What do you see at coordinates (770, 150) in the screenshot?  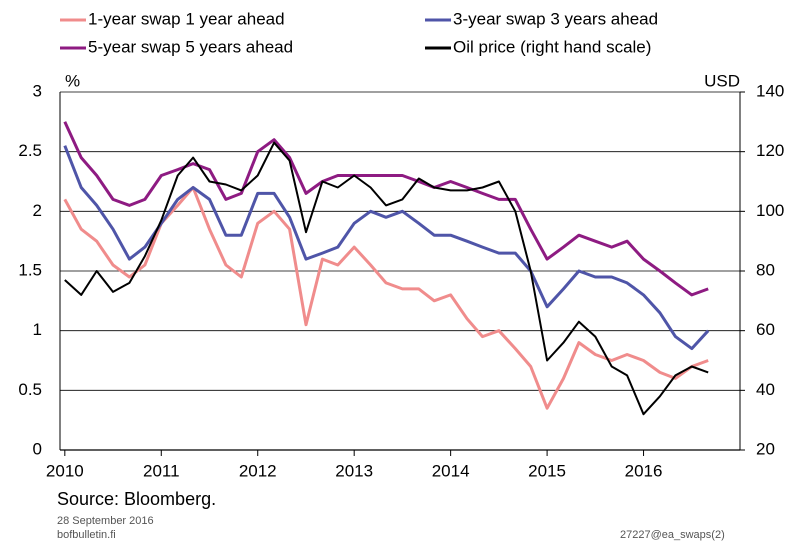 I see `y2-tick-label: 120` at bounding box center [770, 150].